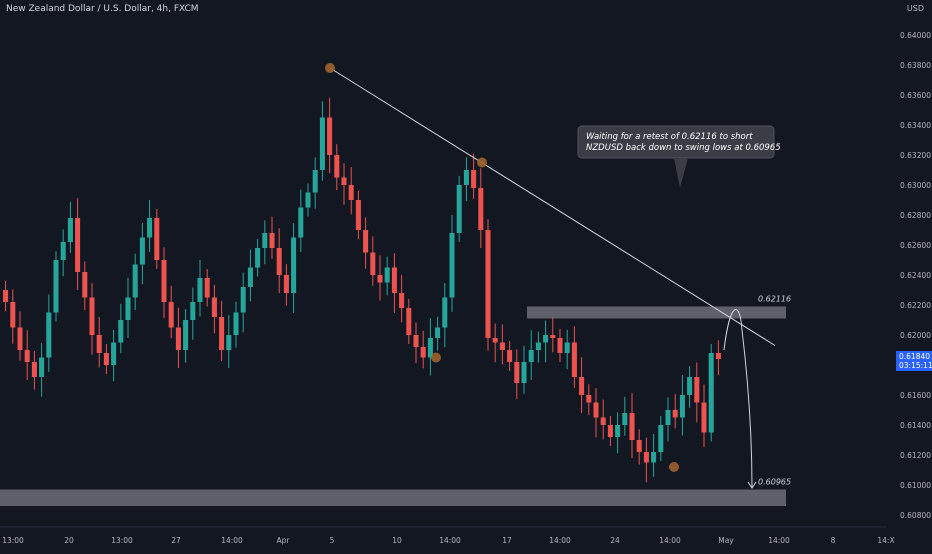 The height and width of the screenshot is (554, 932). What do you see at coordinates (915, 185) in the screenshot?
I see `y-tick-label: 0.63000` at bounding box center [915, 185].